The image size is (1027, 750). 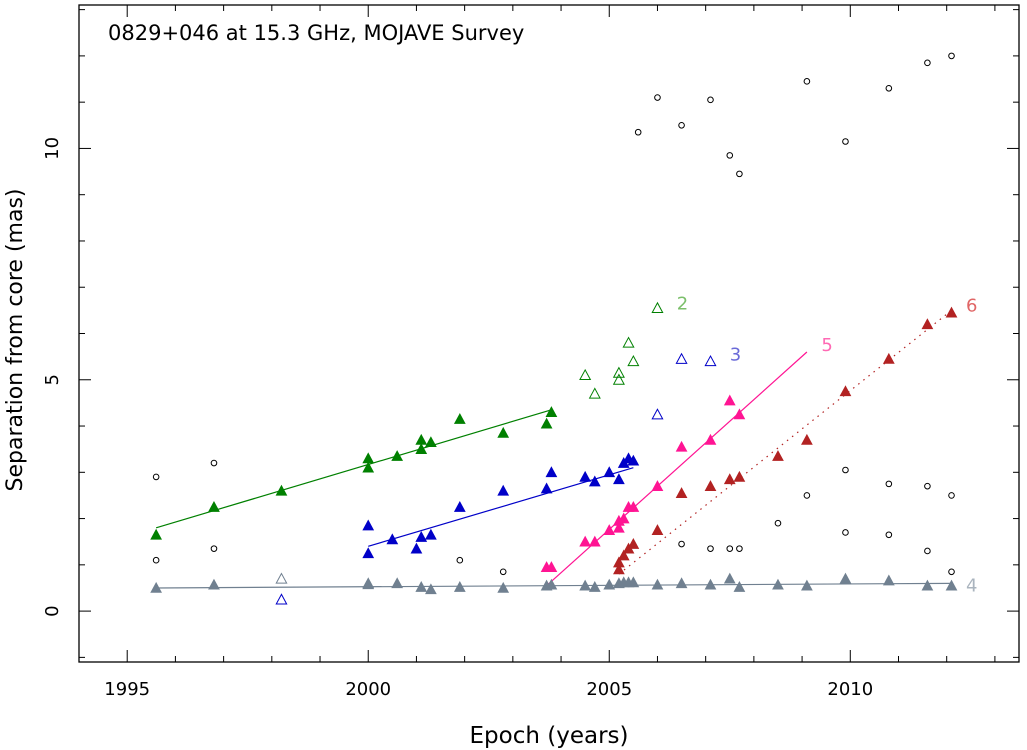 What do you see at coordinates (971, 586) in the screenshot?
I see `series-label-4: 4` at bounding box center [971, 586].